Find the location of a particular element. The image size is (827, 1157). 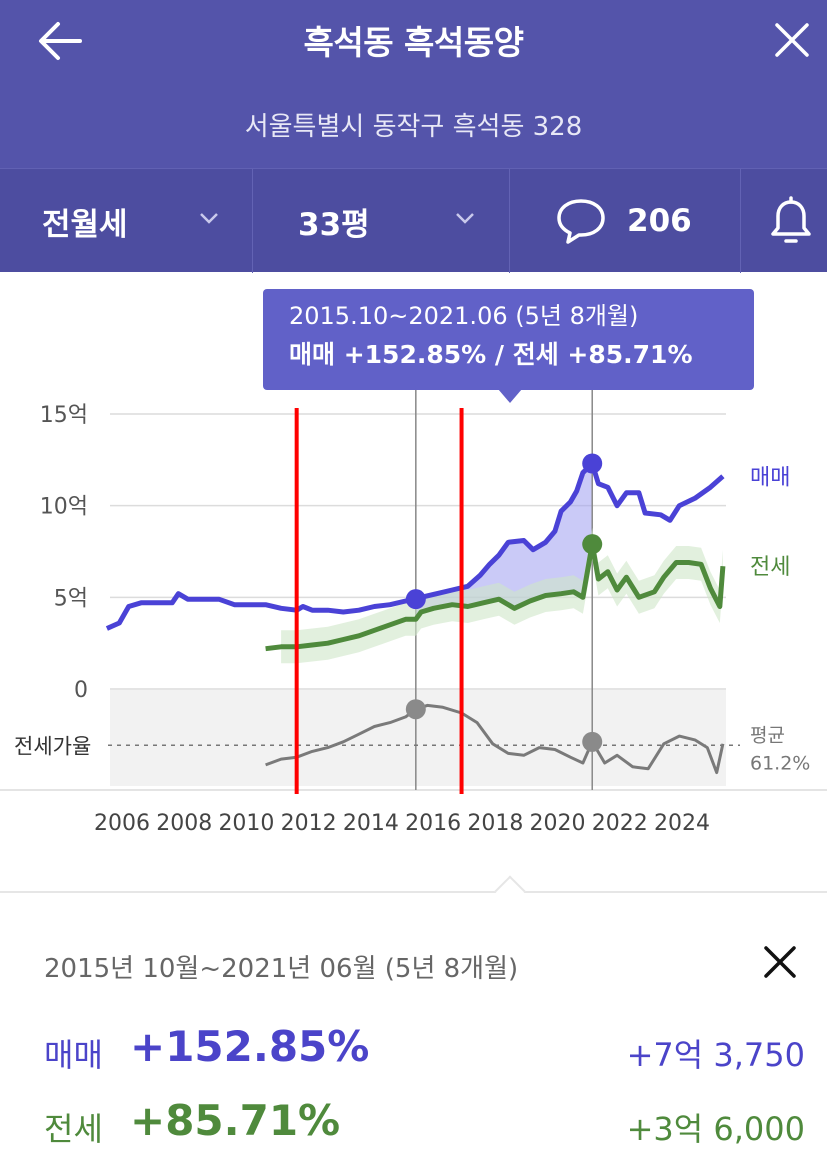

tooltip-period: 2015.10~2021.06 (5년 8개월) is located at coordinates (464, 316).